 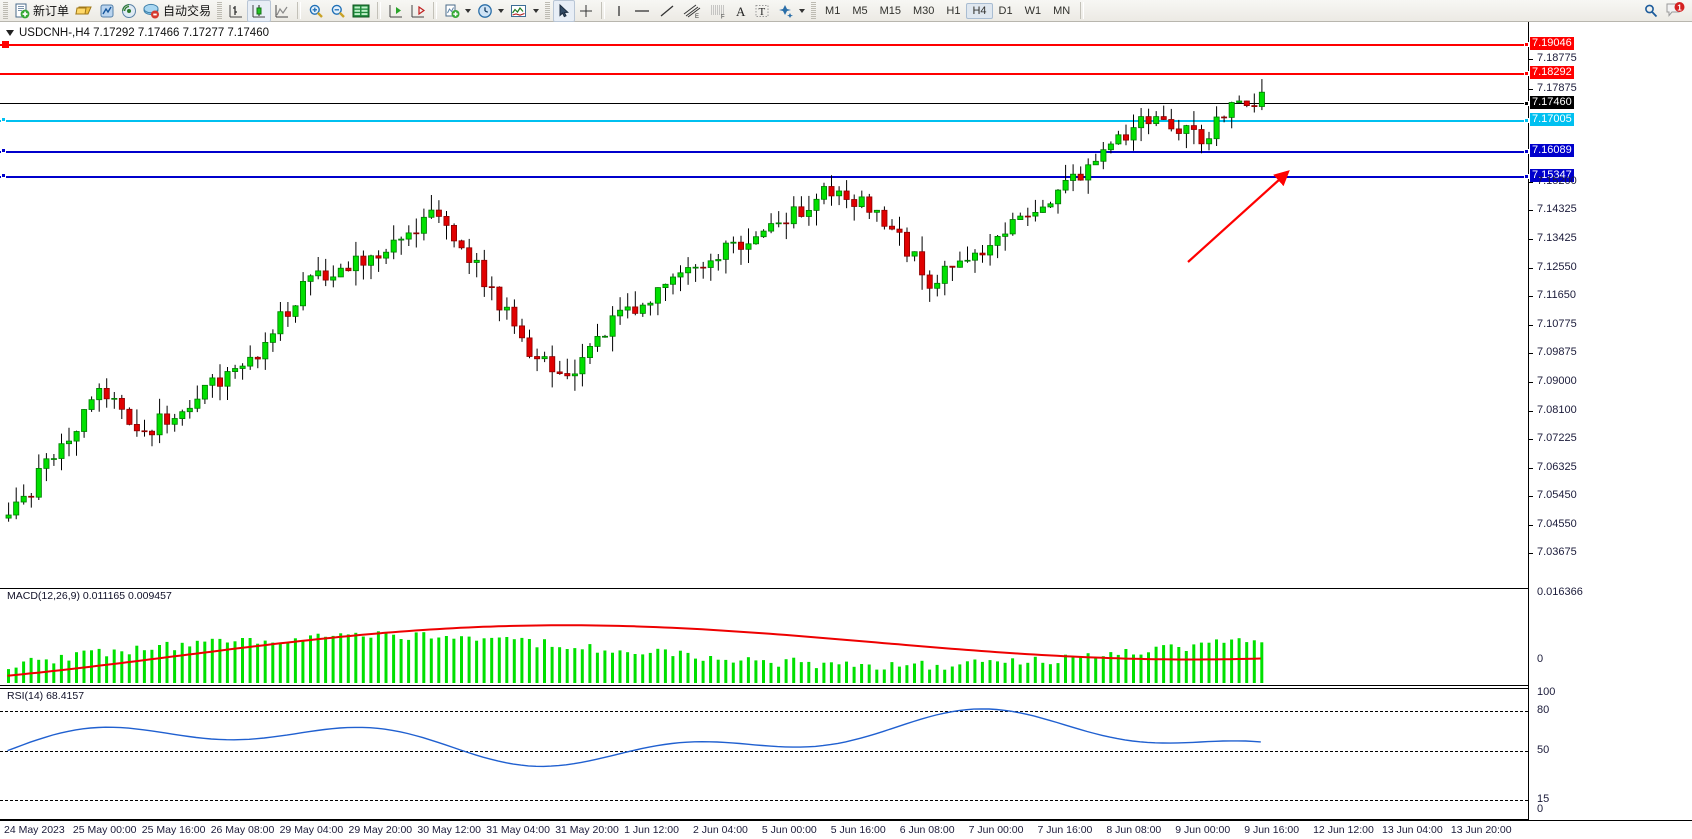 I want to click on macd-axis-label: 0, so click(x=1540, y=659).